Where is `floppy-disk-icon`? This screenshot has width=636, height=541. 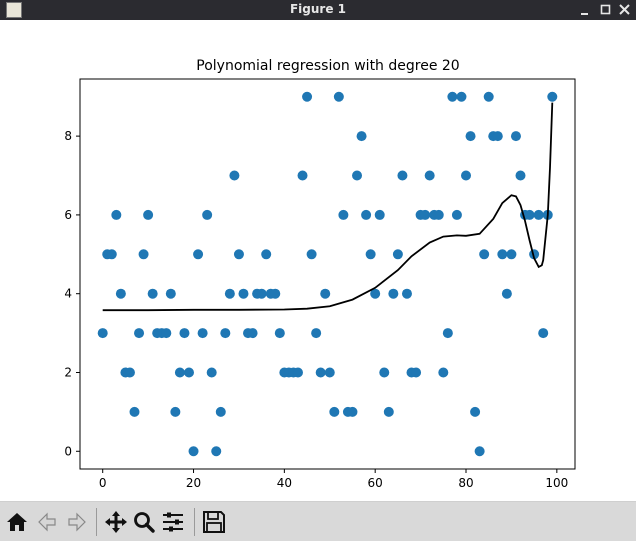 floppy-disk-icon is located at coordinates (214, 522).